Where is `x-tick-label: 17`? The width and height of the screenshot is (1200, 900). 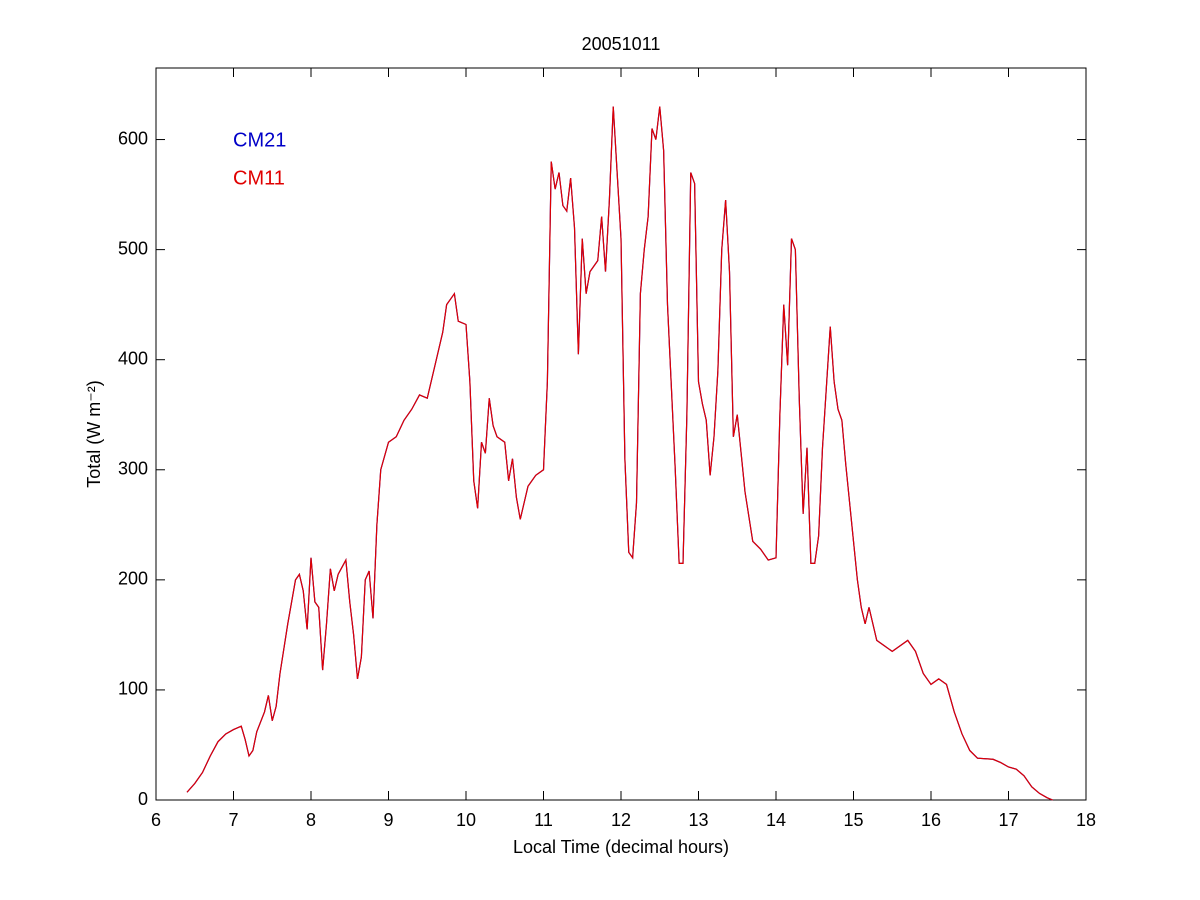 x-tick-label: 17 is located at coordinates (1008, 820).